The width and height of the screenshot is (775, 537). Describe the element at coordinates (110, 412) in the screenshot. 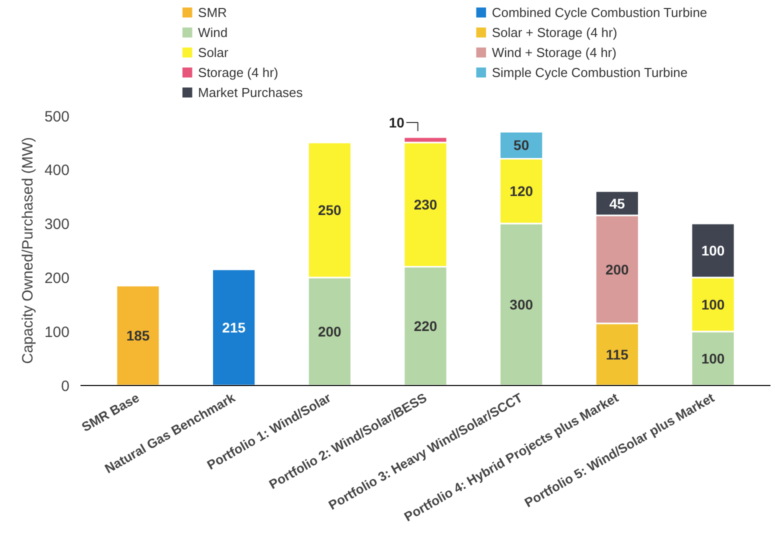

I see `x-tick-label: SMR Base` at that location.